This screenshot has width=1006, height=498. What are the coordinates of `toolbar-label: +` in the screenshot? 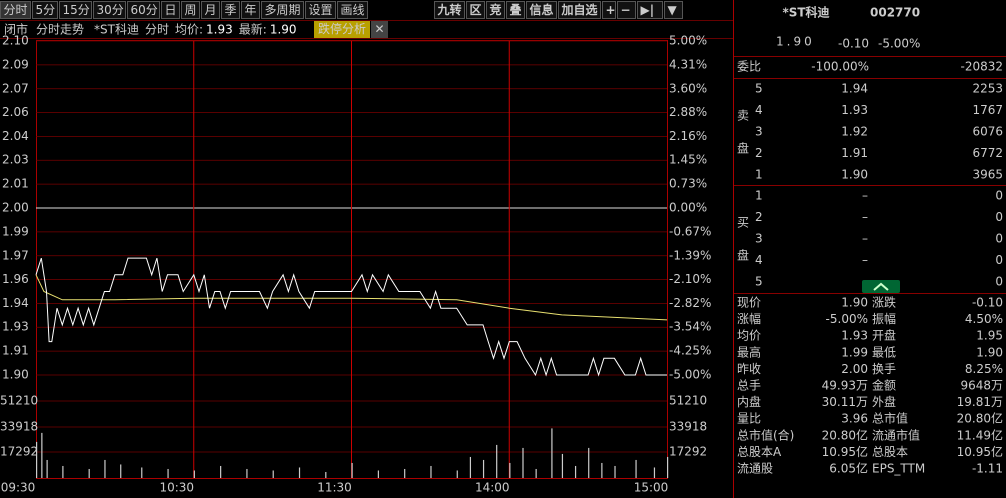 It's located at (611, 10).